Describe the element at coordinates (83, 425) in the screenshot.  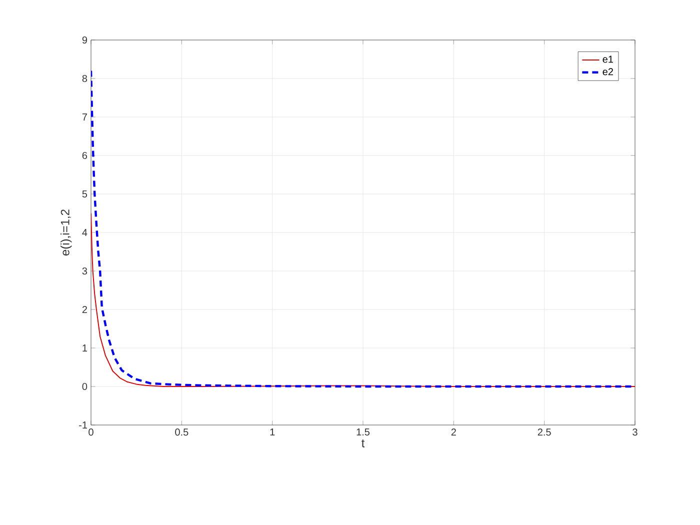
I see `y-tick-label: -1` at that location.